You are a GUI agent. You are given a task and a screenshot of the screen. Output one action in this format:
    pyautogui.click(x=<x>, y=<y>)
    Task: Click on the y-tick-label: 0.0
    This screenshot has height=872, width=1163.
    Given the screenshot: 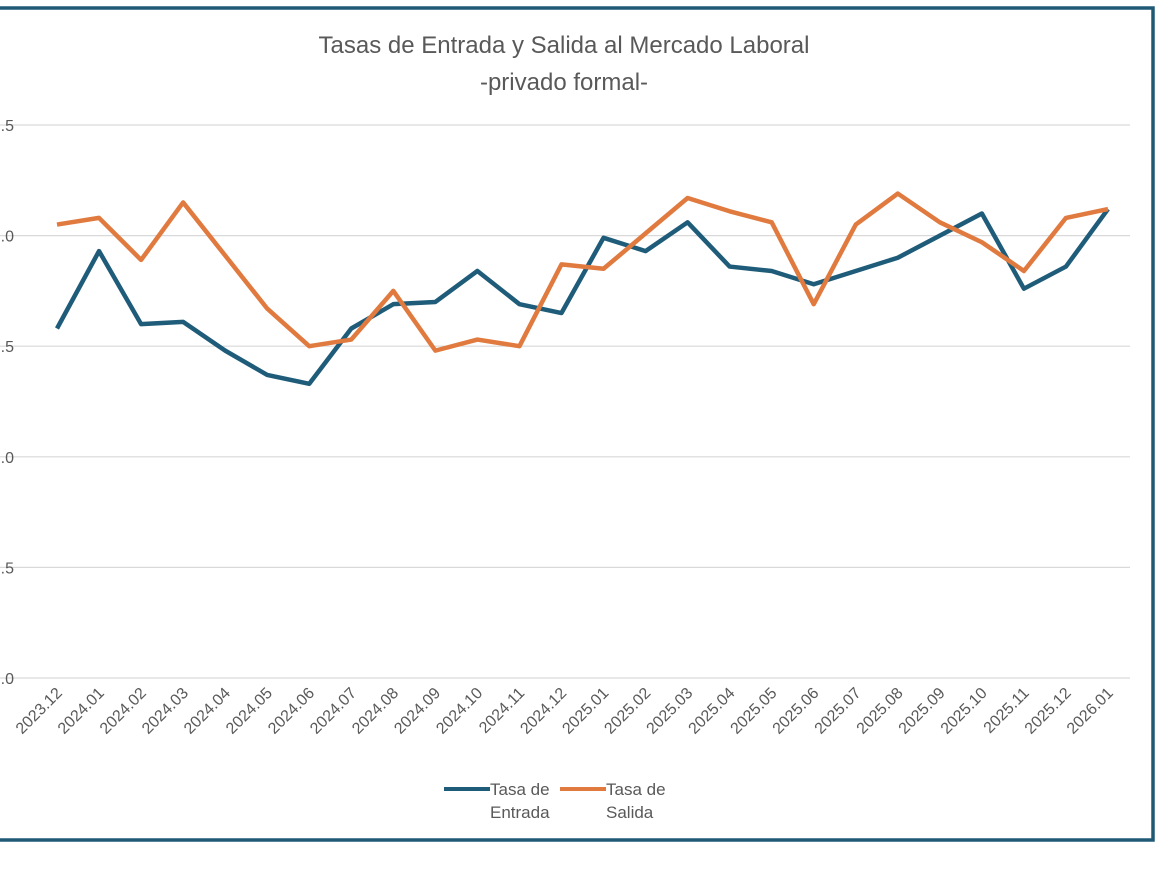 What is the action you would take?
    pyautogui.click(x=7, y=679)
    